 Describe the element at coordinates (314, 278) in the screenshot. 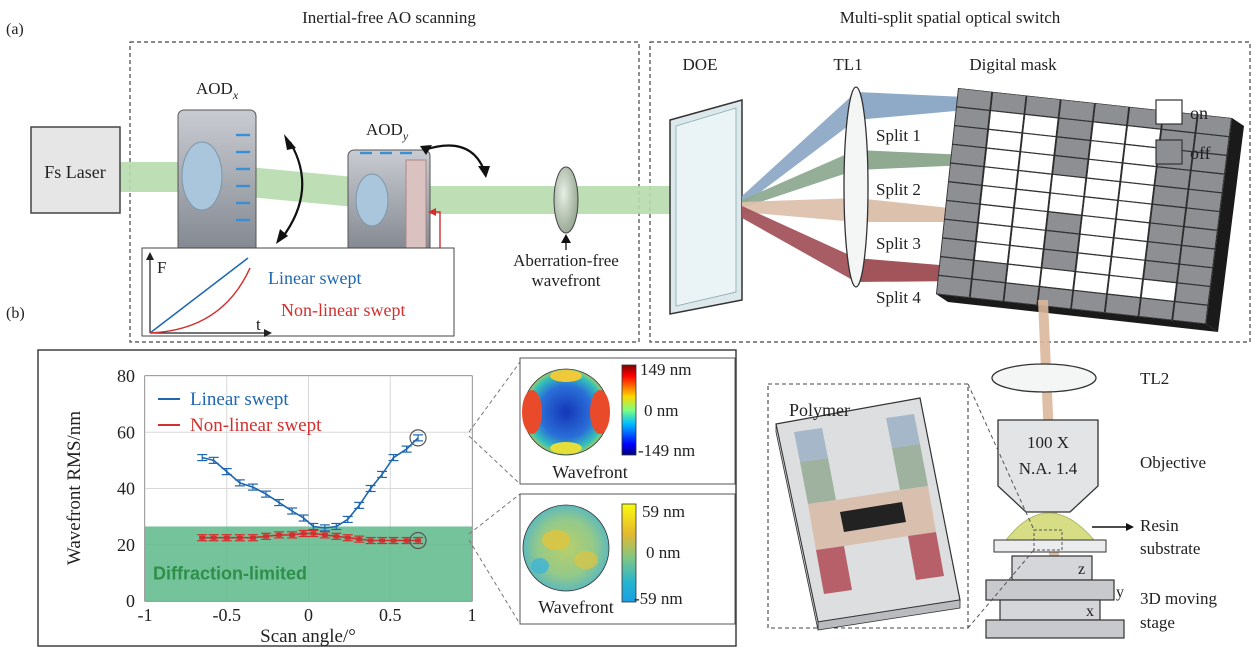

I see `sweep-linear-label: Linear swept` at that location.